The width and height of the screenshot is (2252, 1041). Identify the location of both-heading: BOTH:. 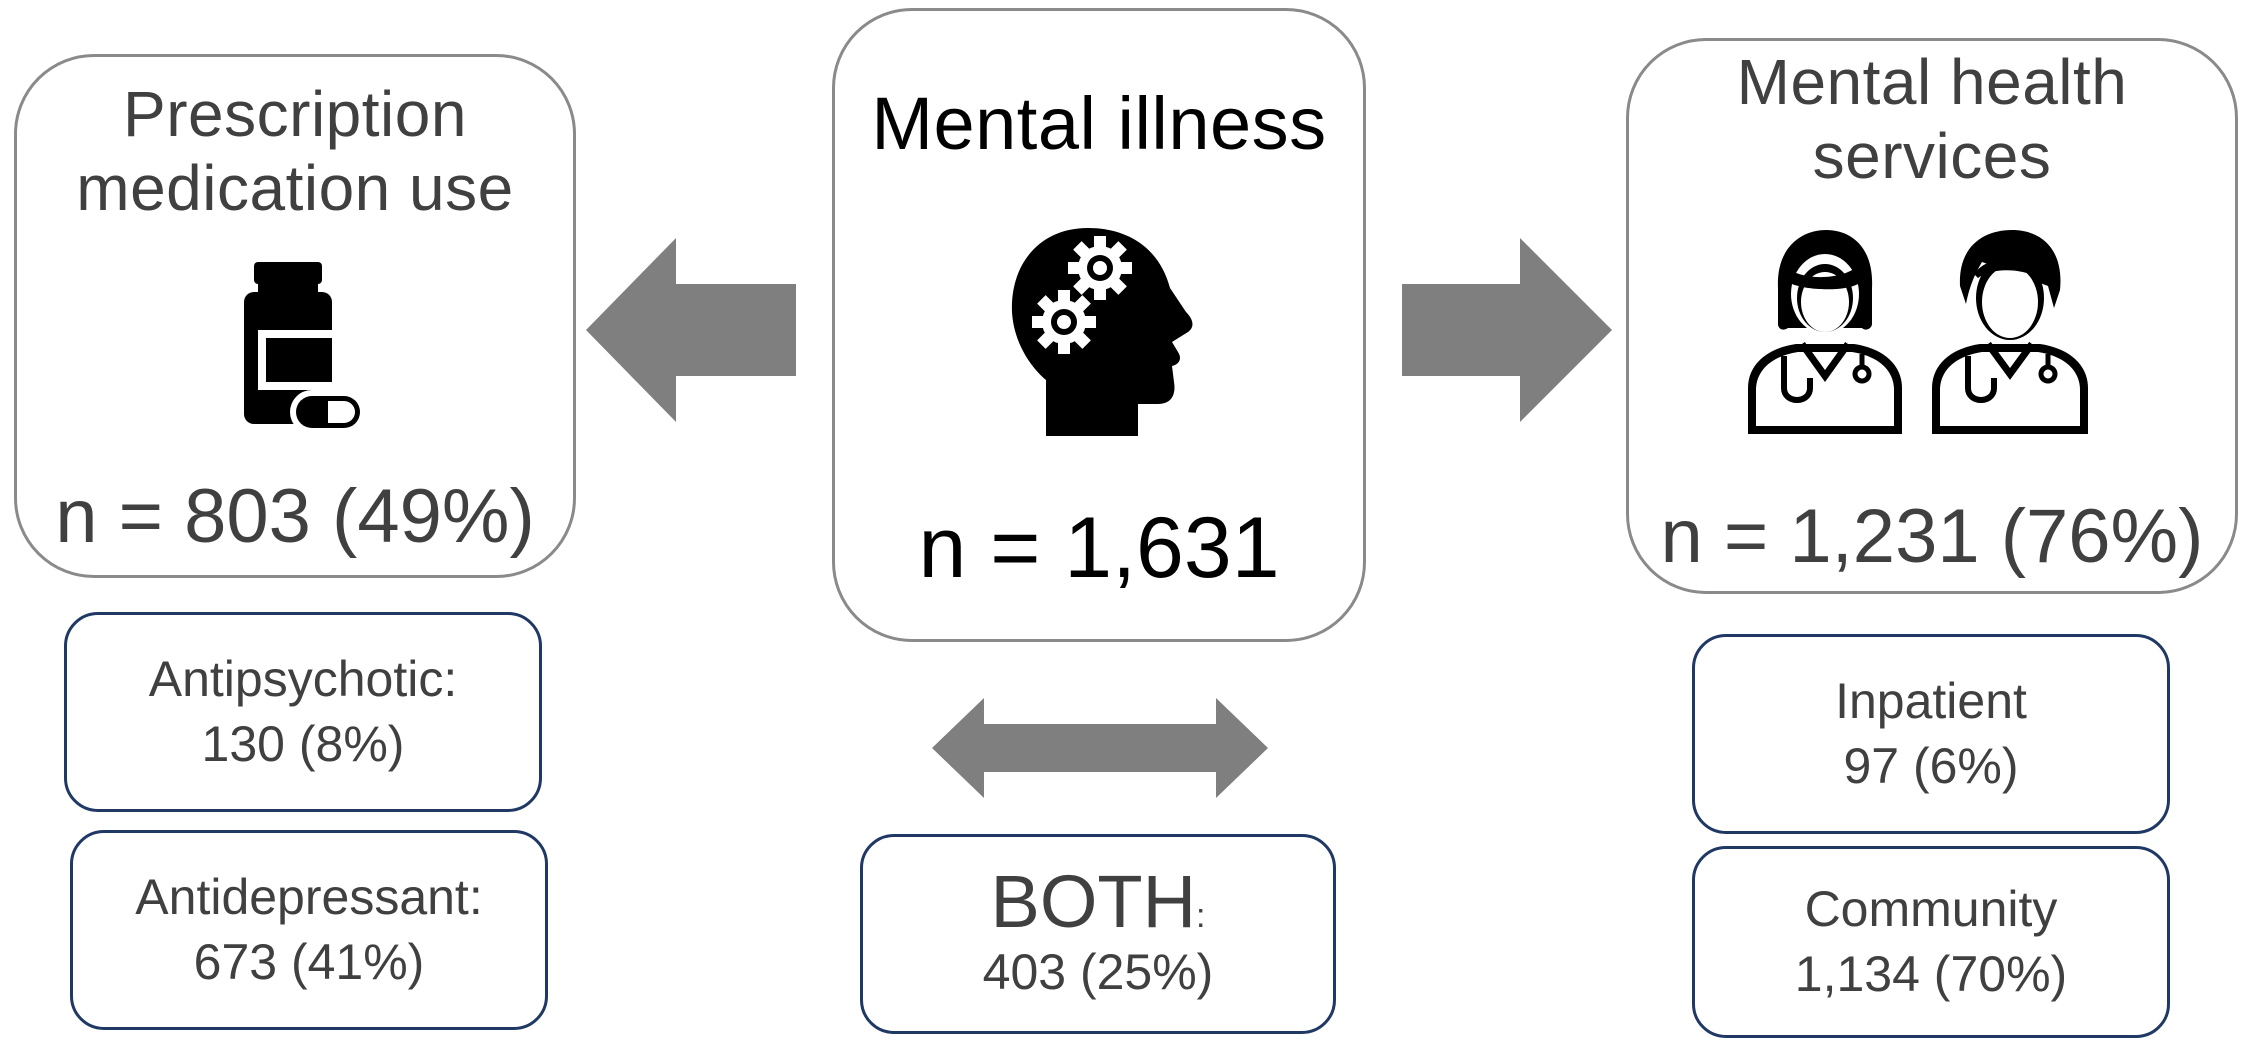
(1098, 901).